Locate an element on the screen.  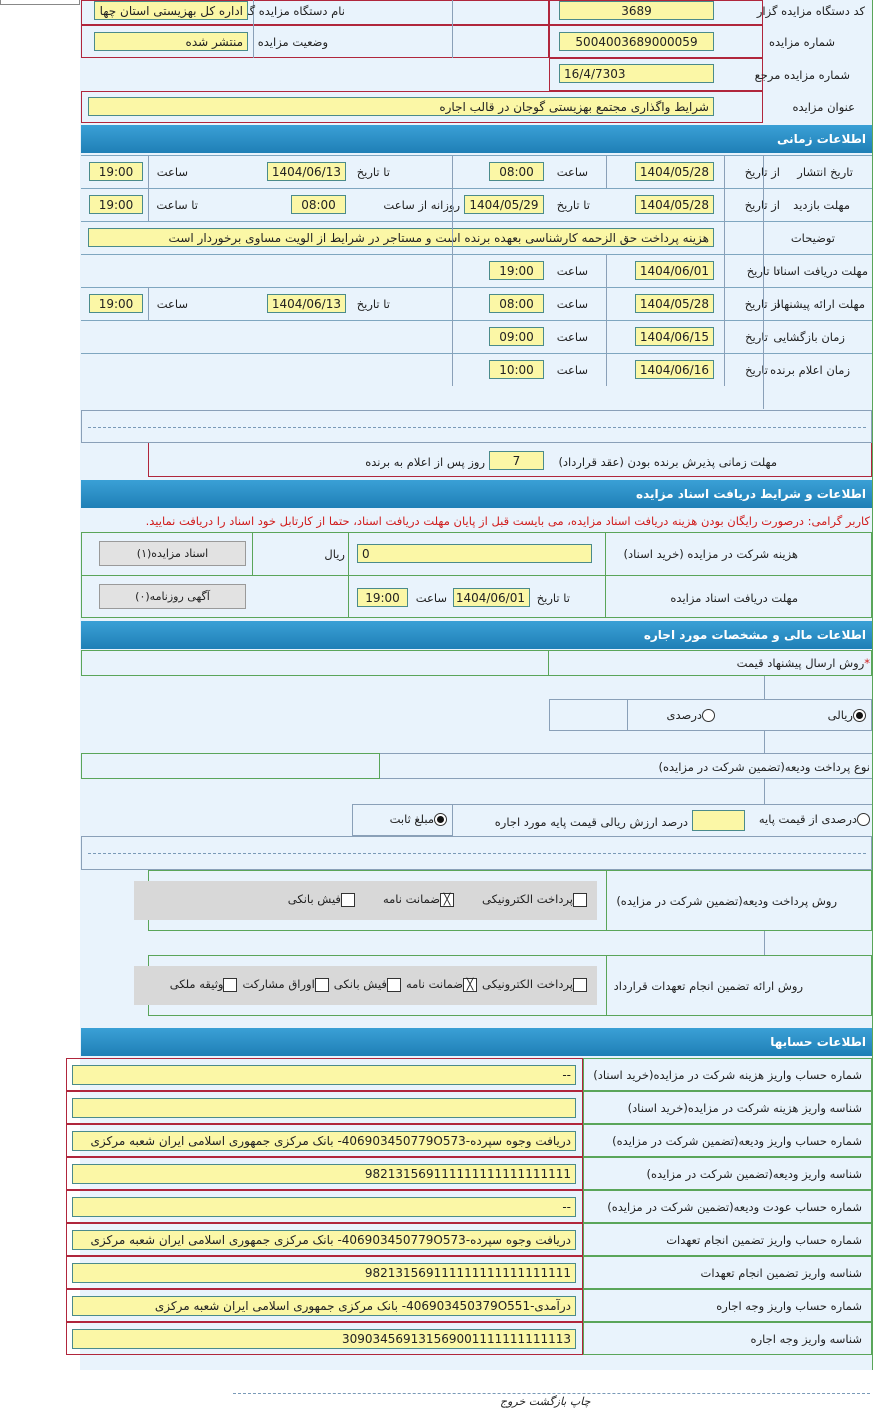
account-label: شماره حساب واریز وجه اجاره is located at coordinates (789, 1306).